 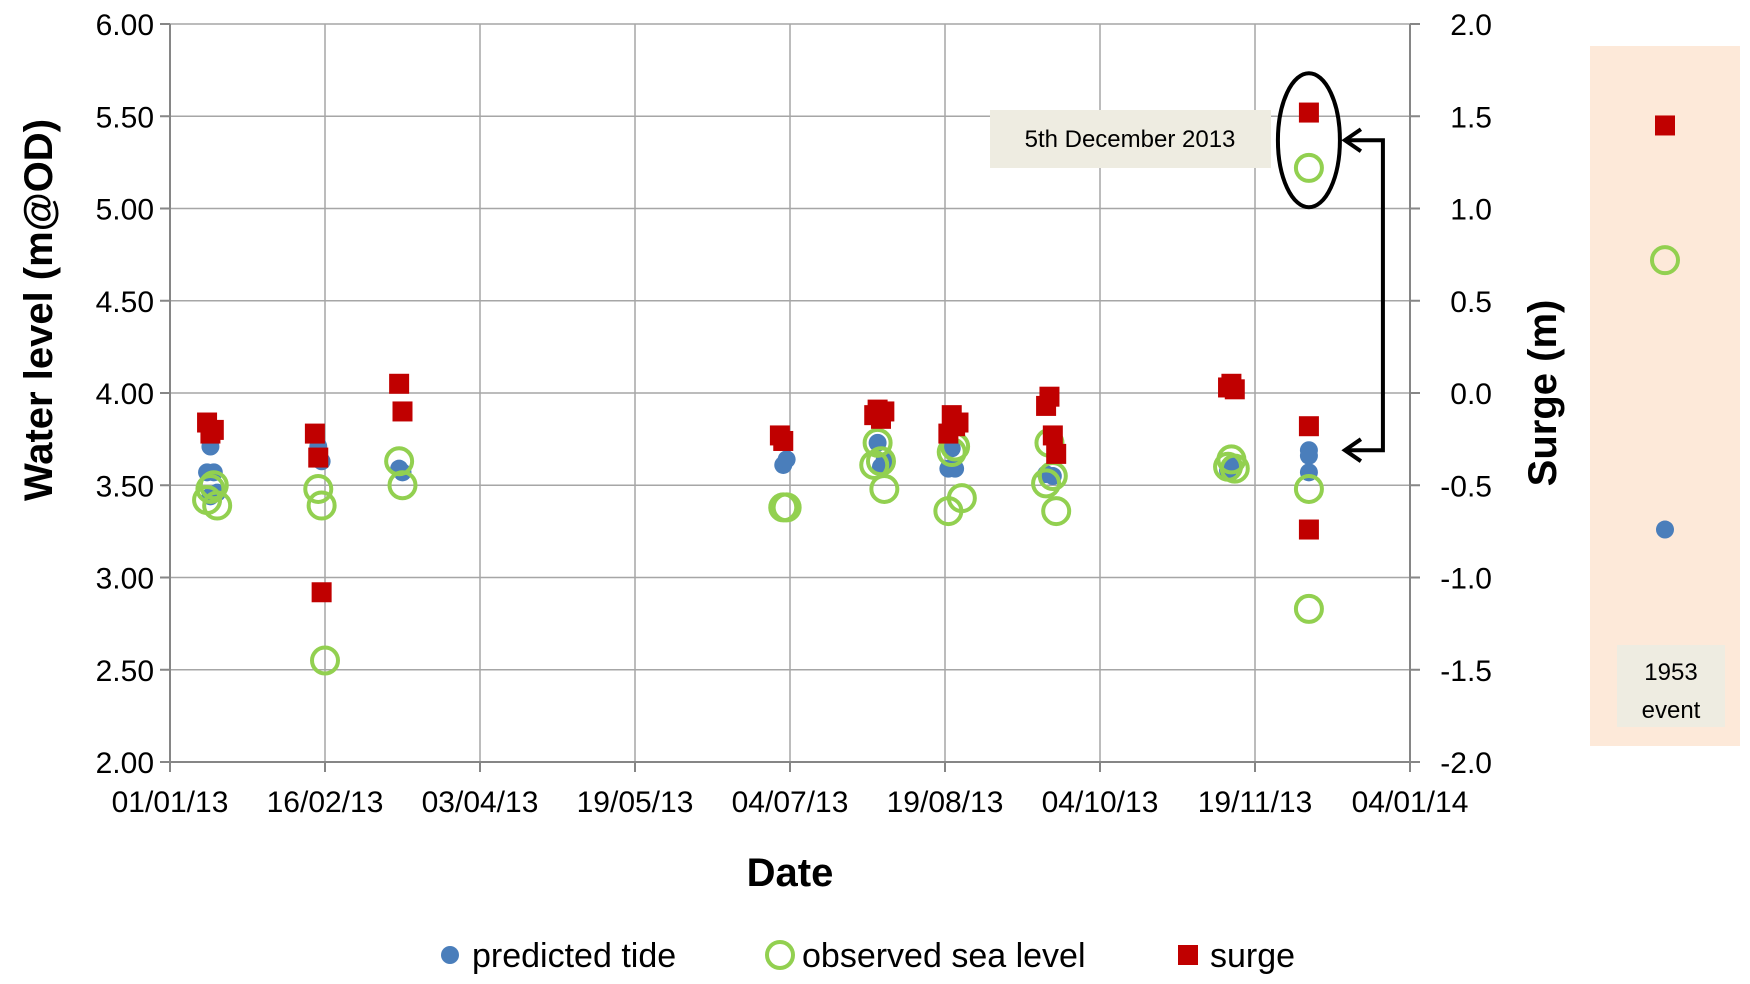 I want to click on legend-label: observed sea level, so click(x=944, y=956).